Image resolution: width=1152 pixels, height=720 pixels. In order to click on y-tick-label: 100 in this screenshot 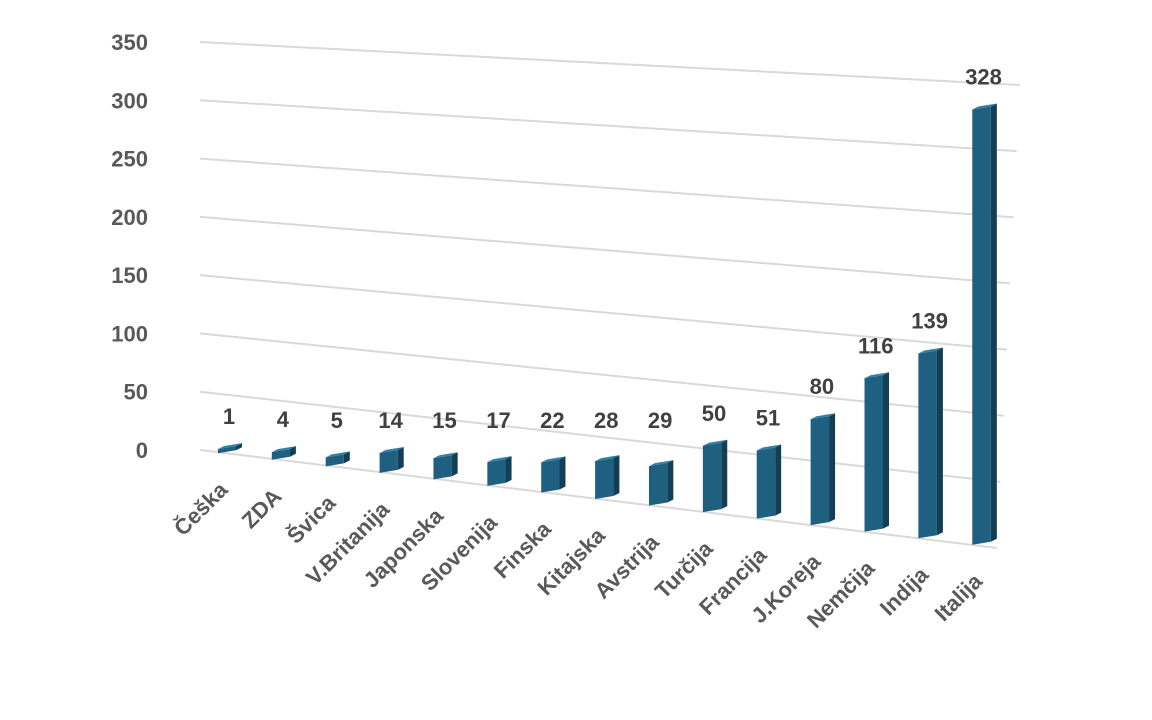, I will do `click(129, 333)`.